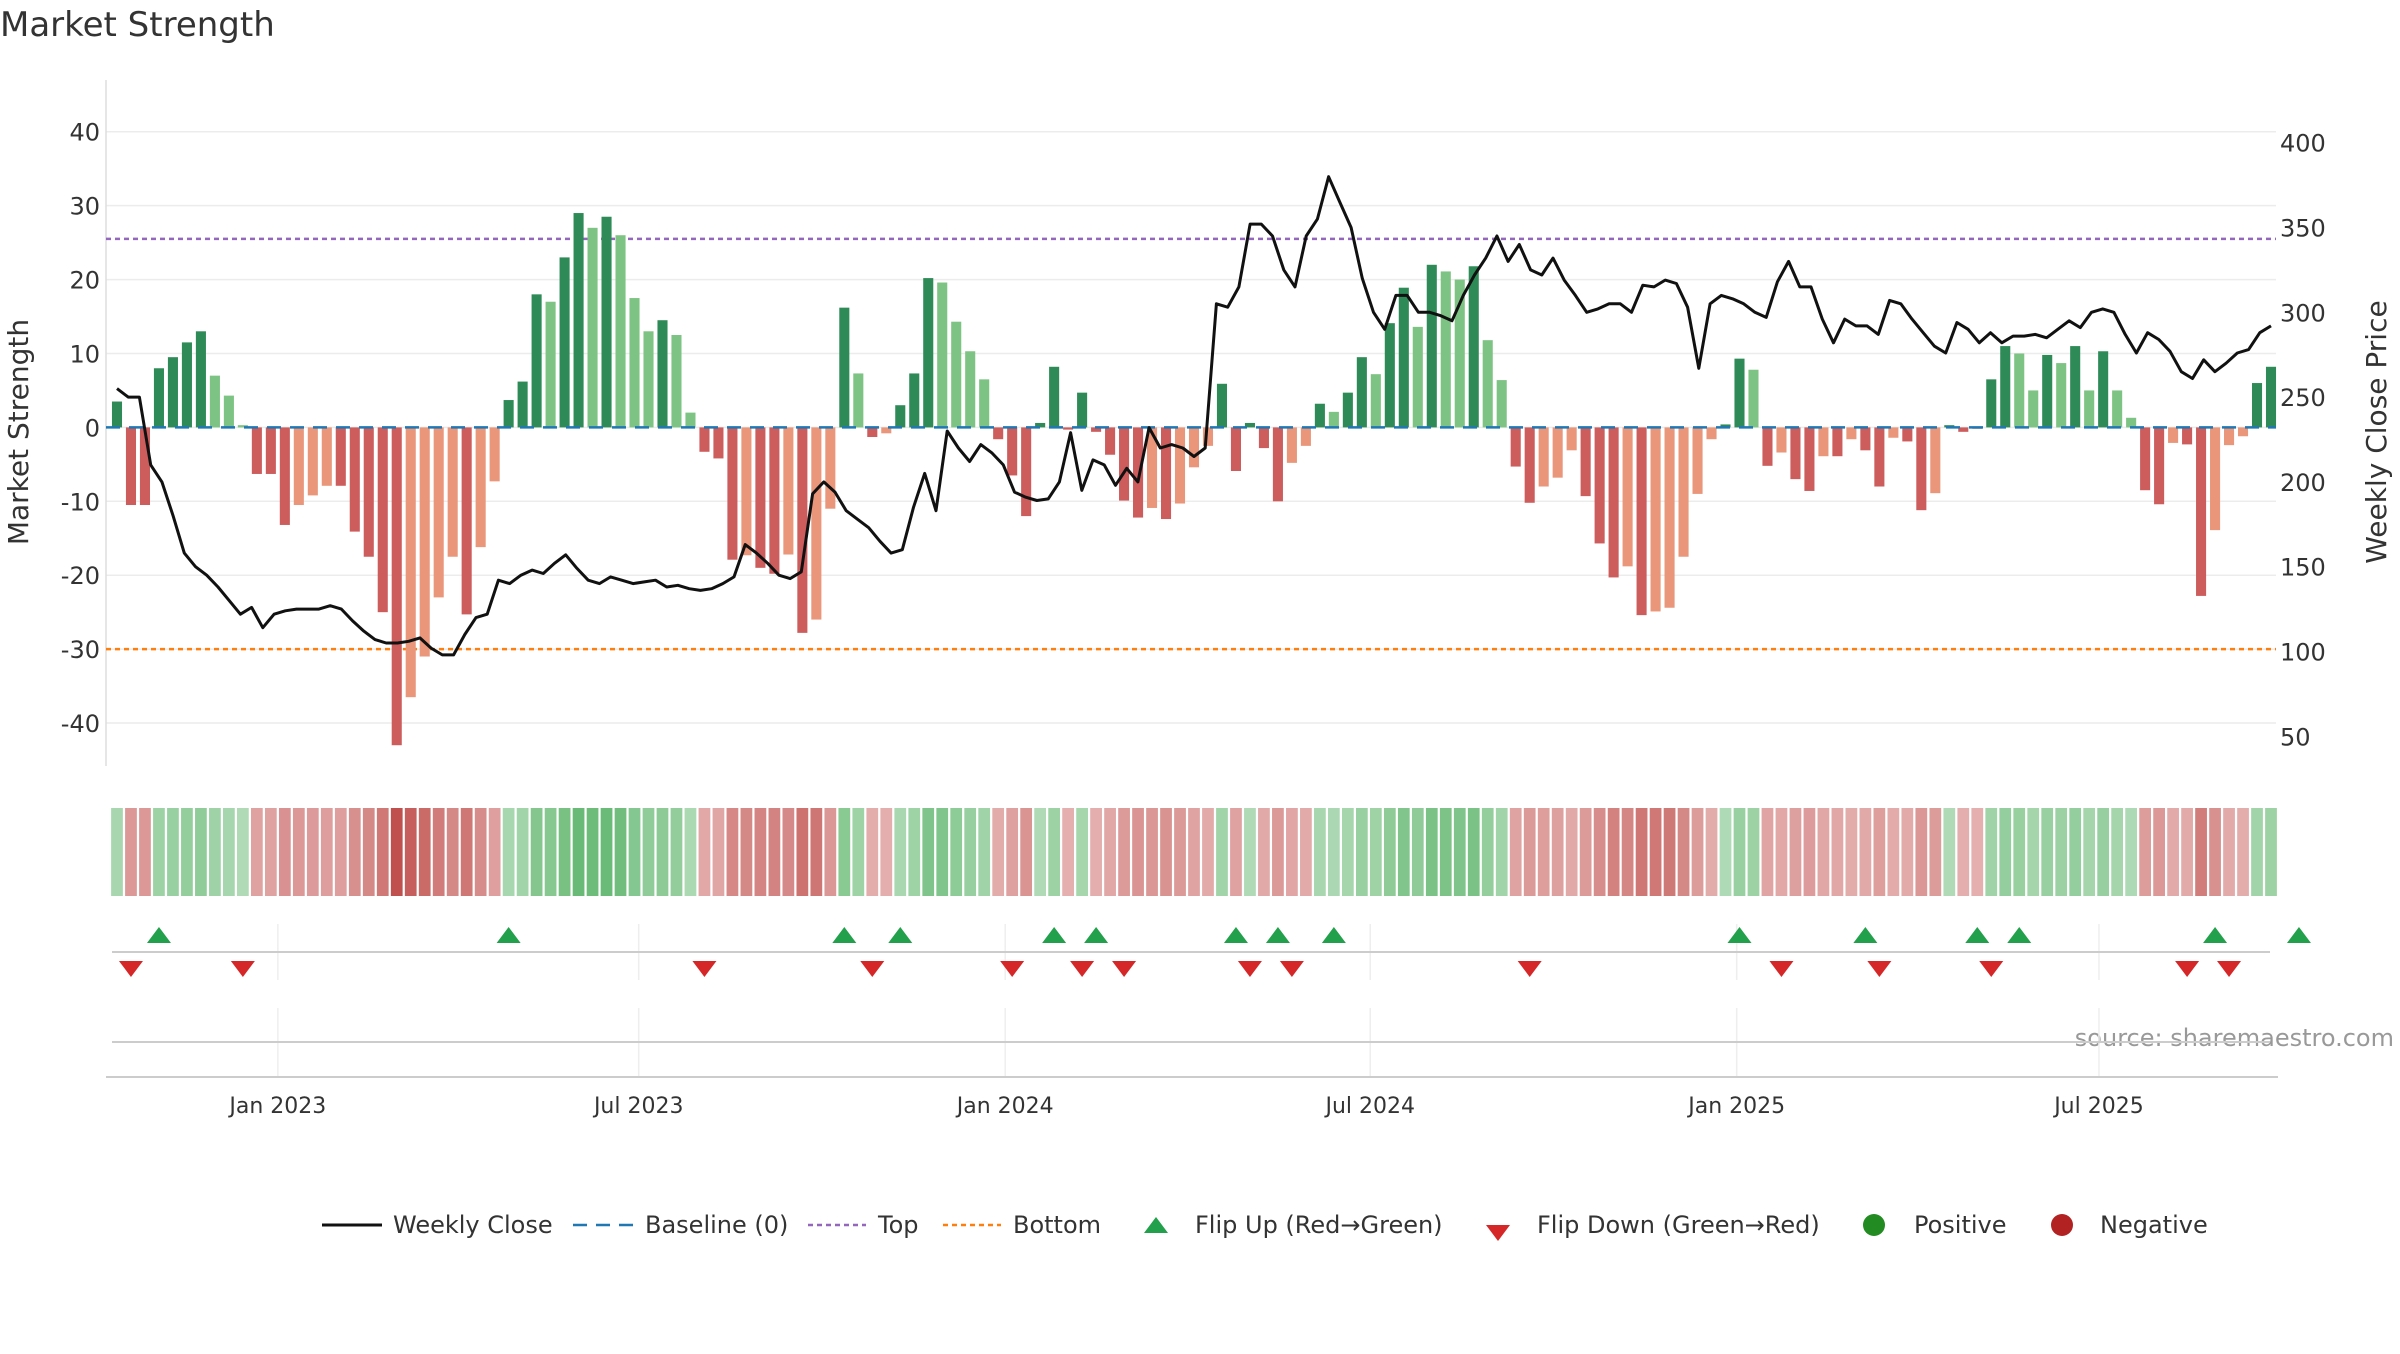 This screenshot has height=1354, width=2400. I want to click on x-tick-label: Jul 2023, so click(638, 1106).